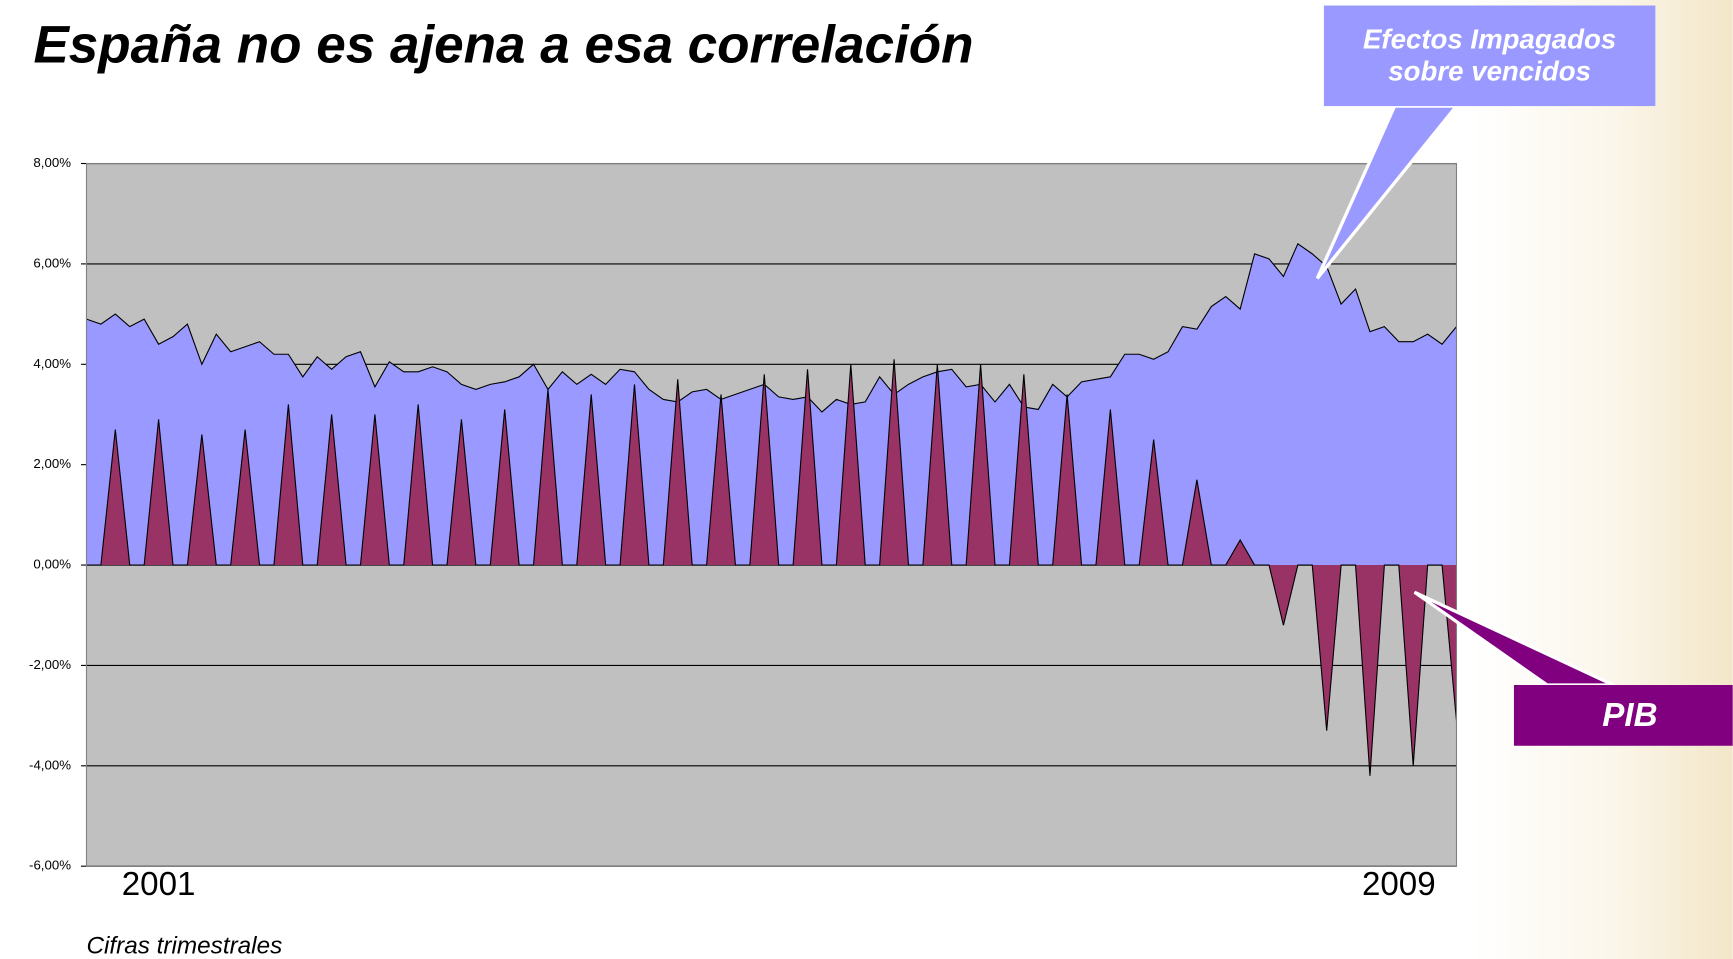 This screenshot has width=1733, height=959. I want to click on y-tick-label: 2,00%, so click(52, 463).